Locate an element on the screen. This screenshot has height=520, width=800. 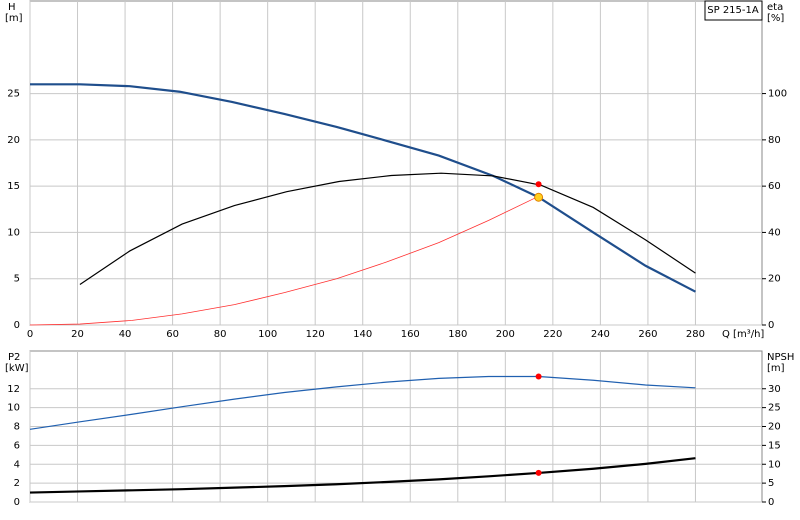
y2-tick-label: 15 is located at coordinates (774, 445).